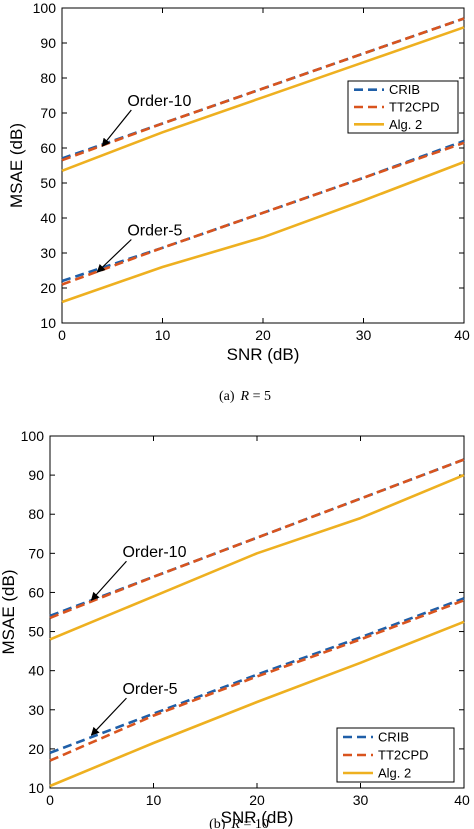 The height and width of the screenshot is (829, 474). I want to click on figure-caption: (a) R = 5, so click(245, 396).